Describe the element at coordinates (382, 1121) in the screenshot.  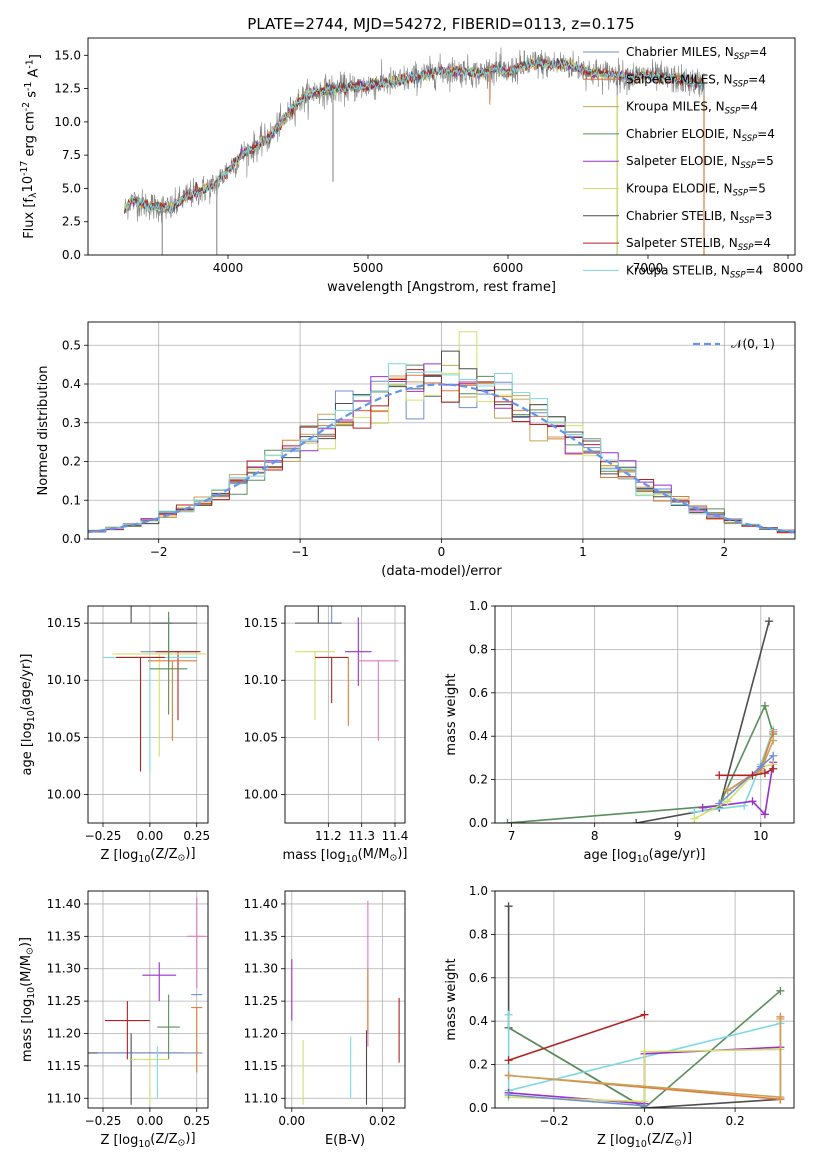
I see `x-tick-label: 0.02` at that location.